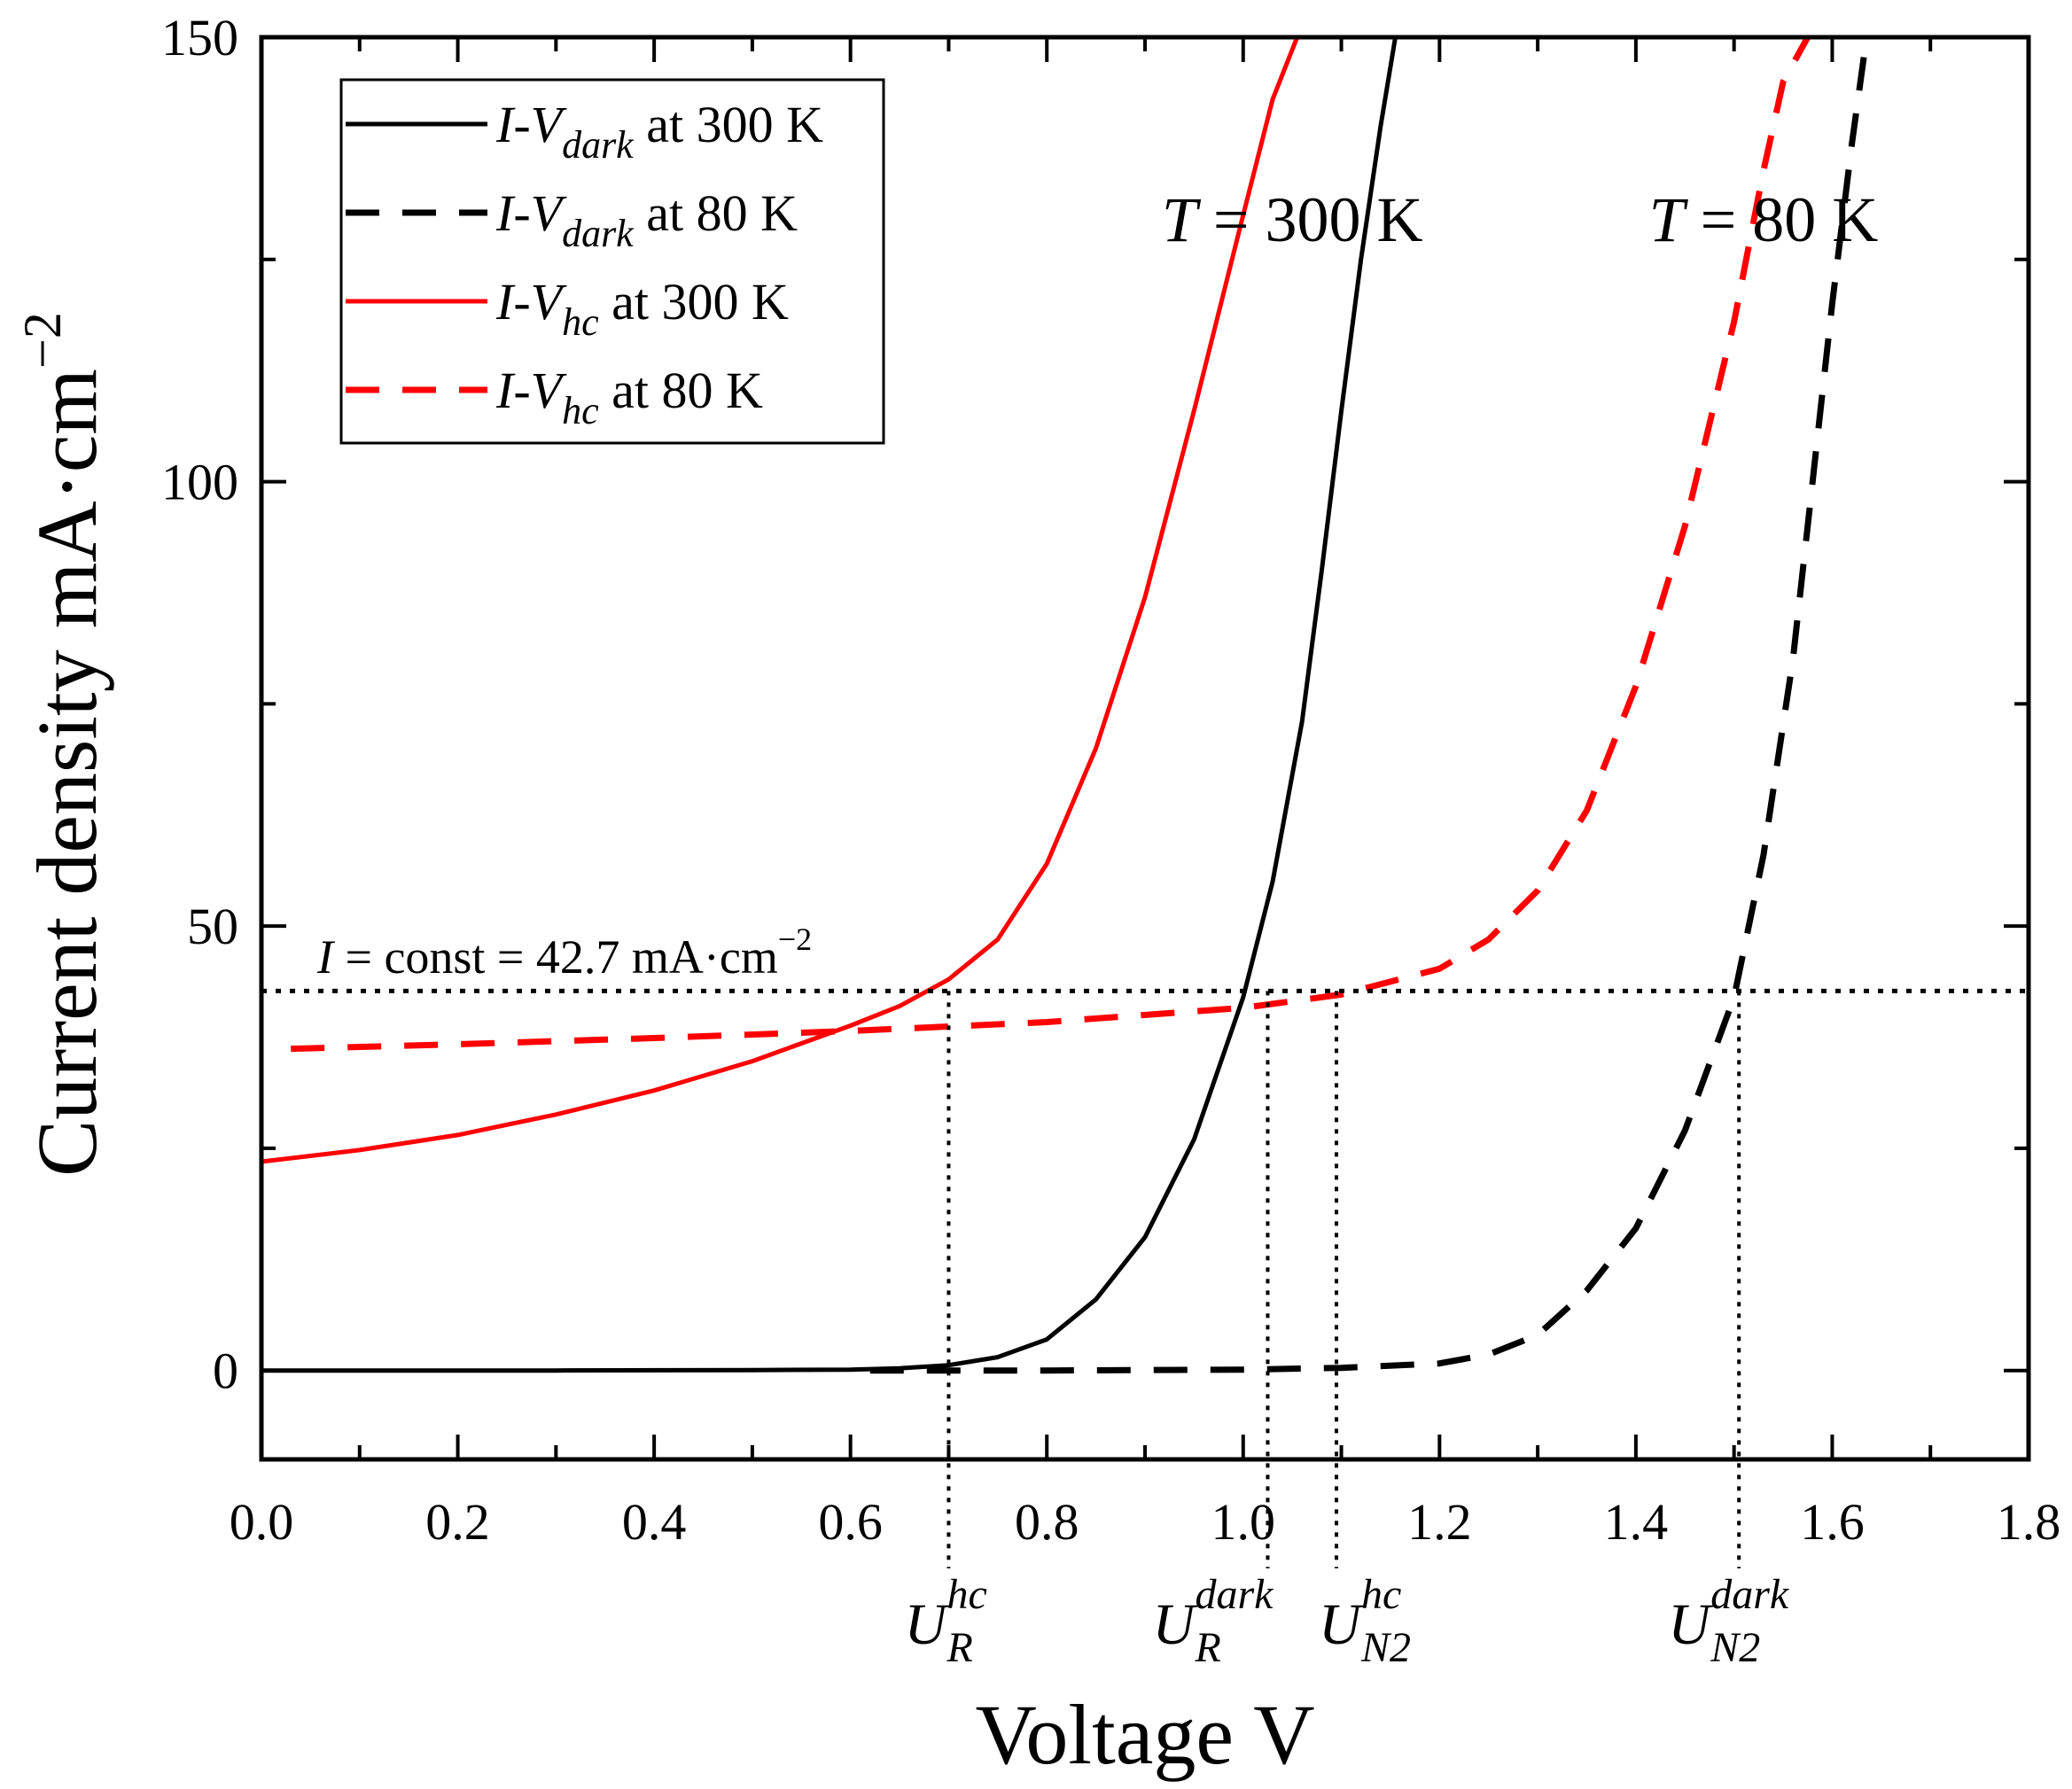 The image size is (2072, 1789). Describe the element at coordinates (457, 1522) in the screenshot. I see `x-tick-label: 0.2` at that location.